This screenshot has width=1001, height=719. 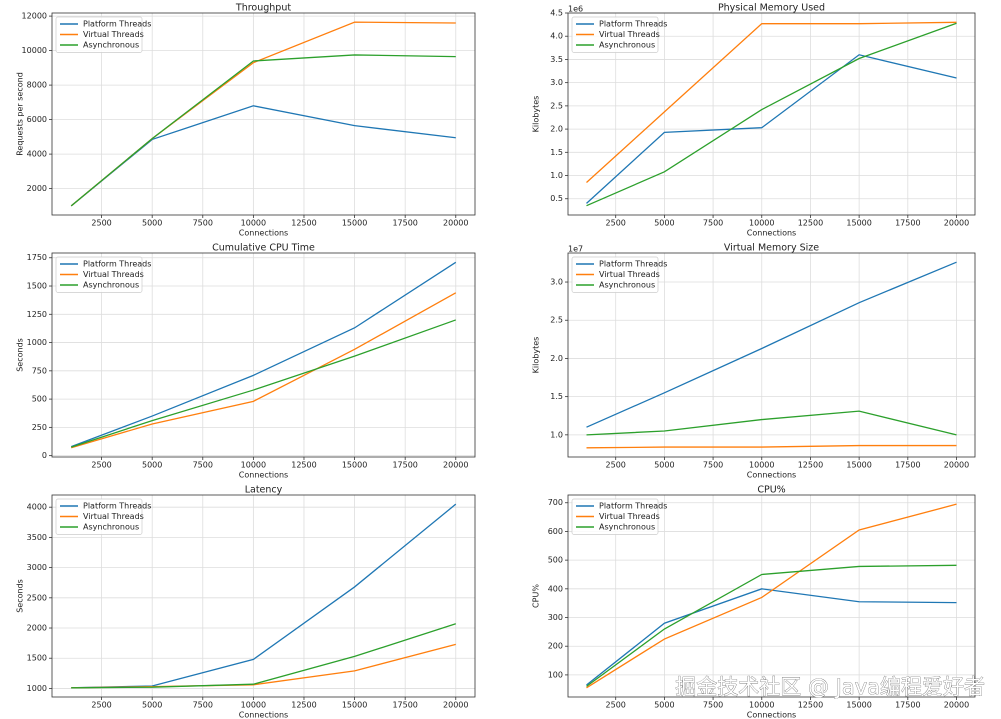 What do you see at coordinates (34, 16) in the screenshot?
I see `y-tick-label: 12000` at bounding box center [34, 16].